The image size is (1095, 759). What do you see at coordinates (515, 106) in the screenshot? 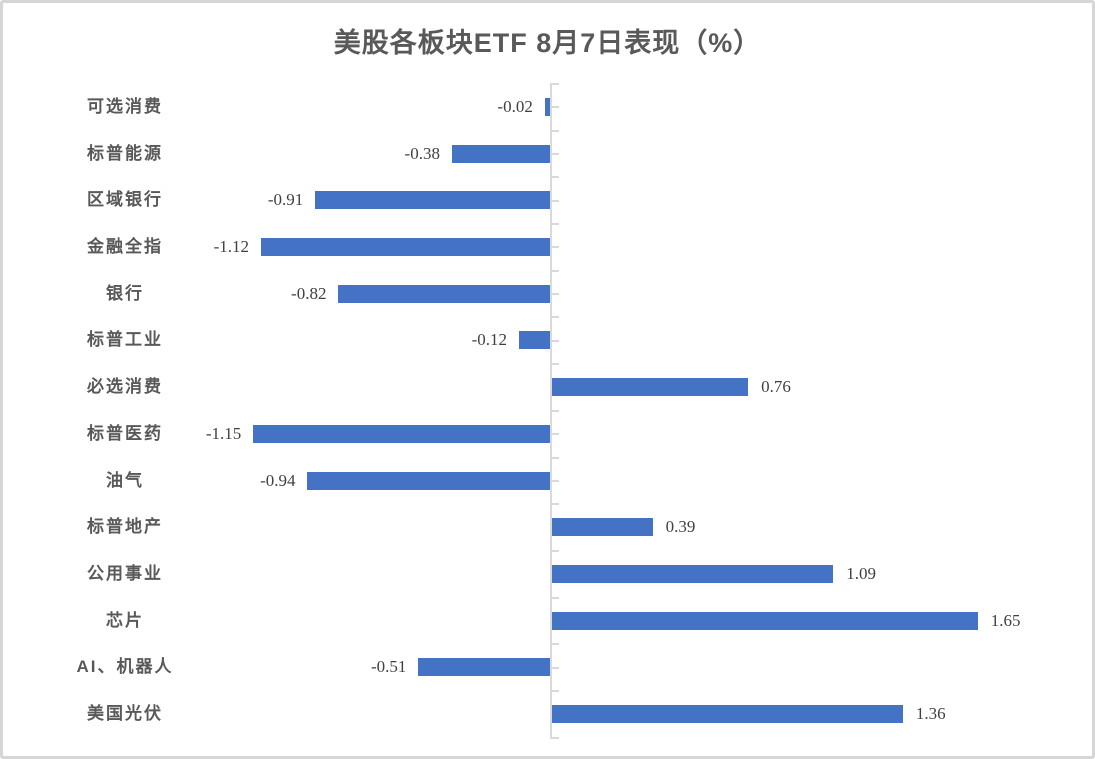
I see `value-label: -0.02` at bounding box center [515, 106].